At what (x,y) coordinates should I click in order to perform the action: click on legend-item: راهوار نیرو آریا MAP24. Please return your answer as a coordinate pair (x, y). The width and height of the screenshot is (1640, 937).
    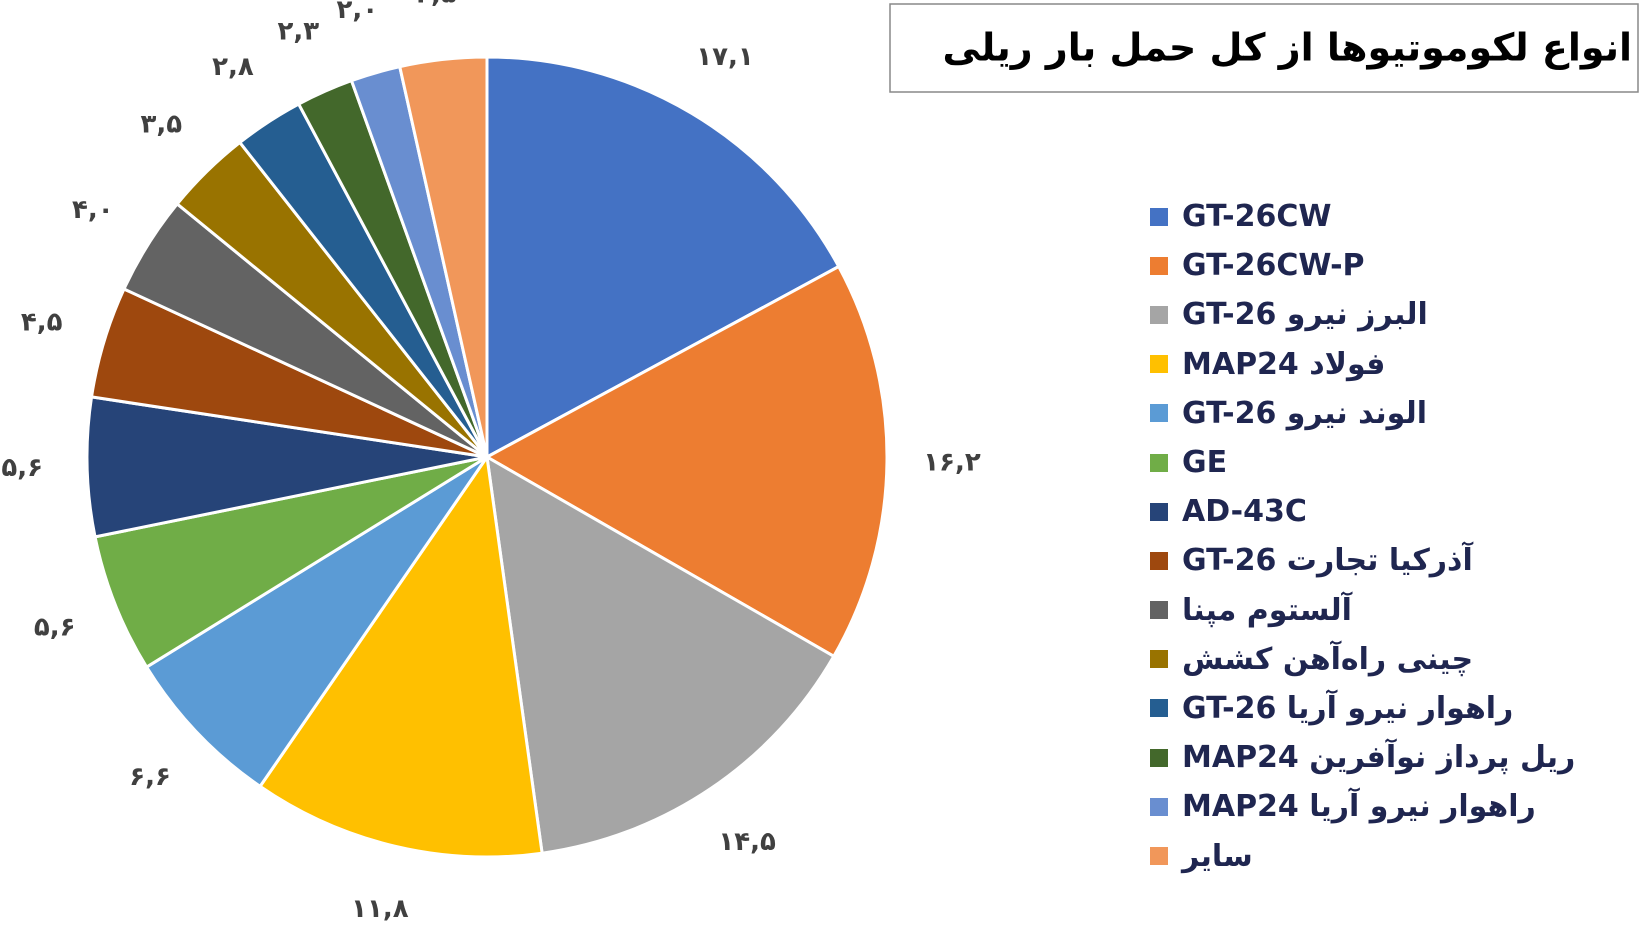
    Looking at the image, I should click on (1362, 806).